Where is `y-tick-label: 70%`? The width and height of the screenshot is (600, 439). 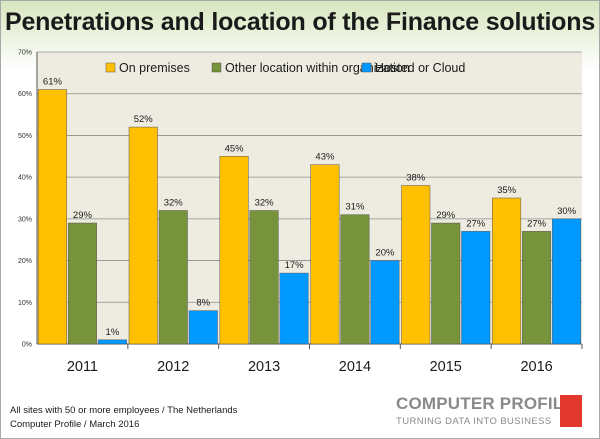 y-tick-label: 70% is located at coordinates (25, 53).